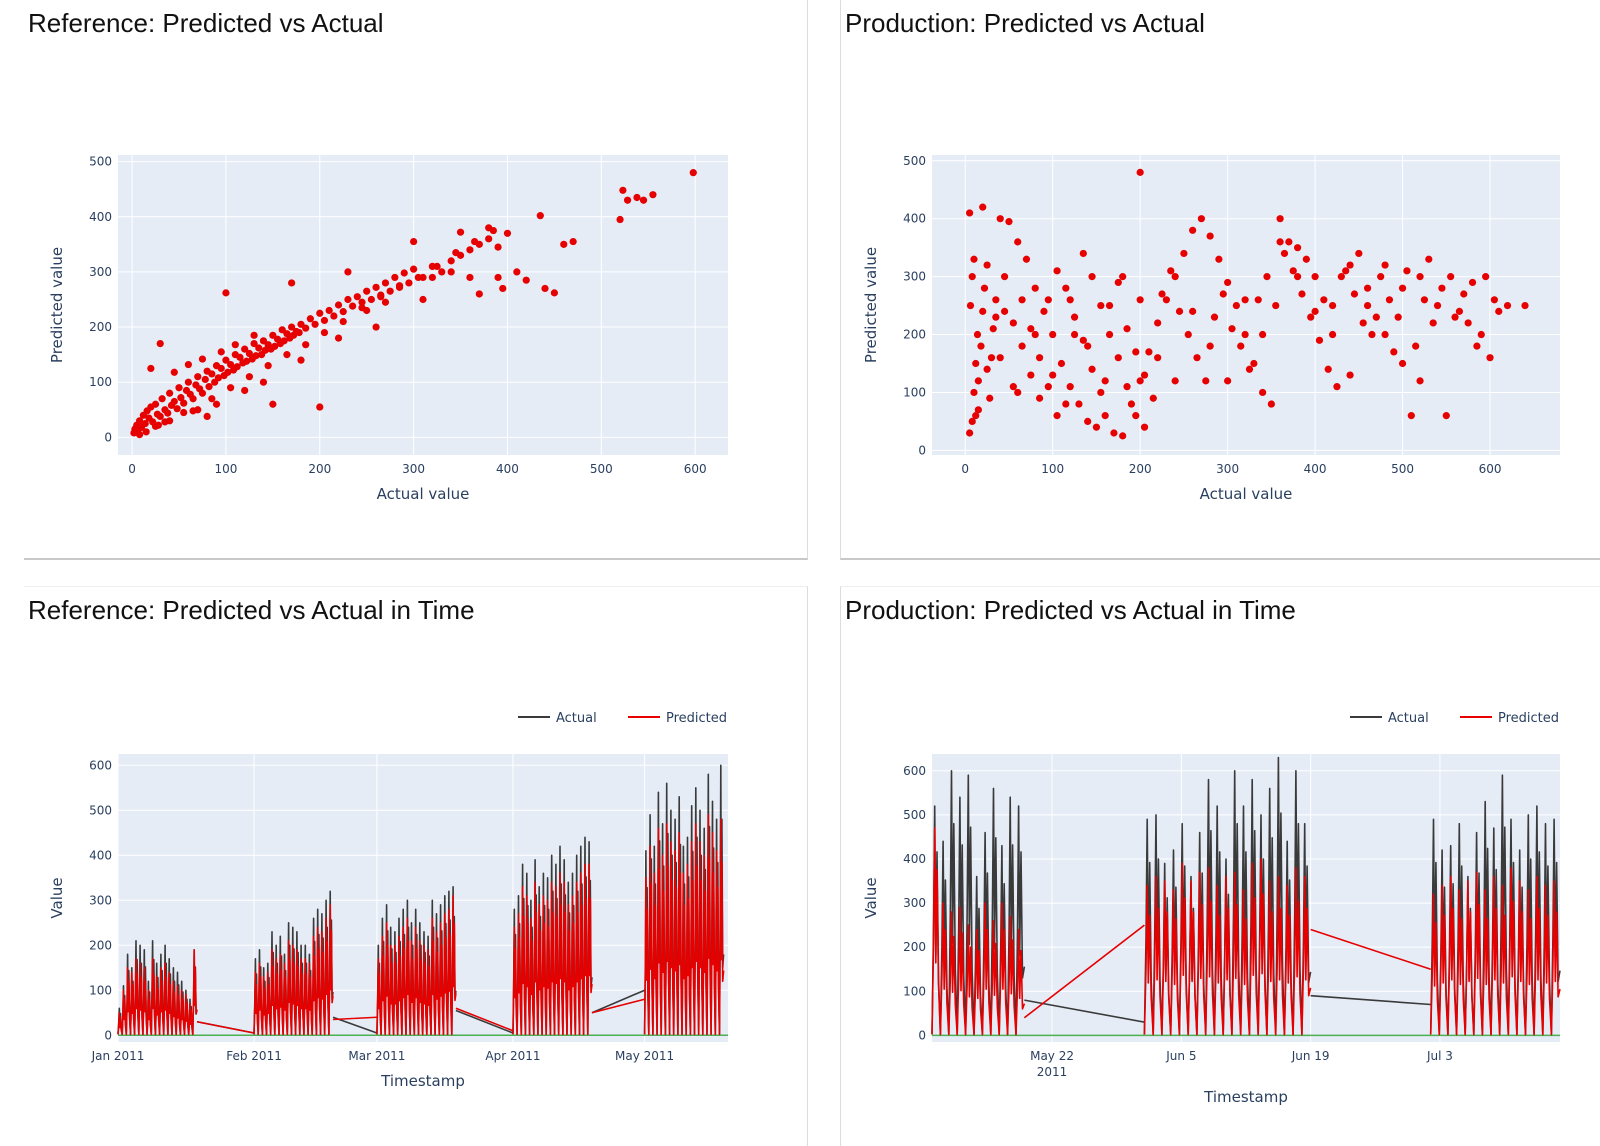 The image size is (1600, 1146). I want to click on x-tick-label: Feb 2011, so click(254, 1056).